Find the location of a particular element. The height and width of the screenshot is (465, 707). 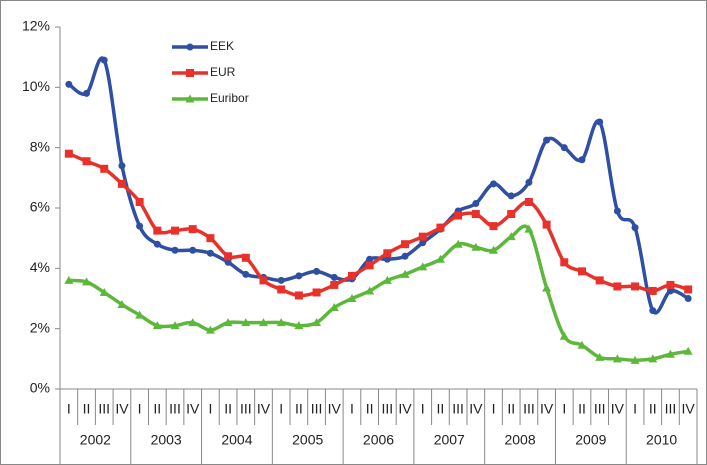

group-label: 2007 is located at coordinates (449, 440).